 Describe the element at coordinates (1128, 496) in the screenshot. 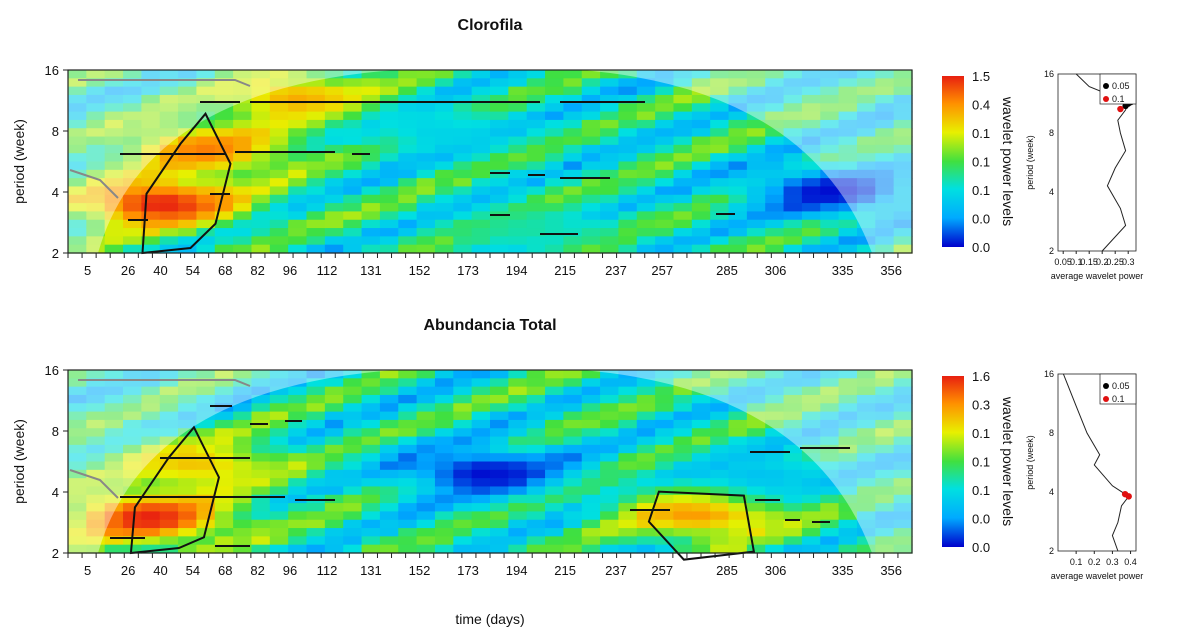

I see `significance-point` at that location.